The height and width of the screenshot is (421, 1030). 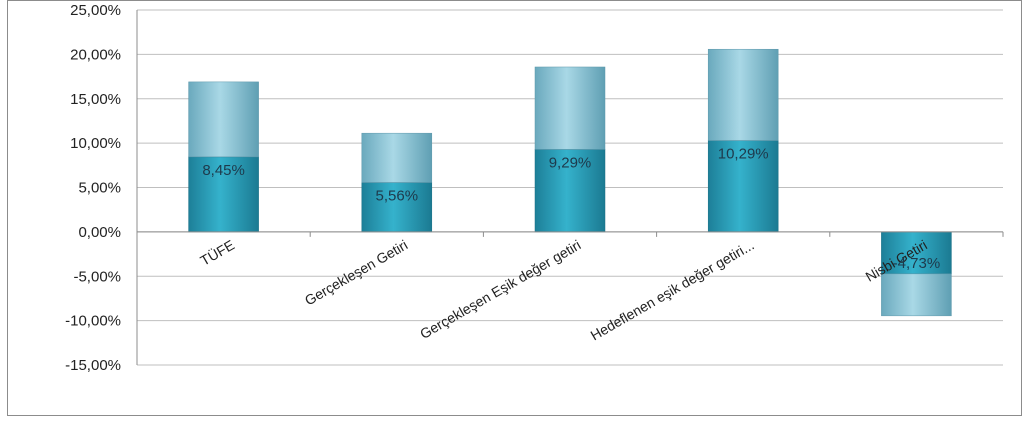 I want to click on x-category-label: Gerçekleşen Getiri, so click(x=356, y=273).